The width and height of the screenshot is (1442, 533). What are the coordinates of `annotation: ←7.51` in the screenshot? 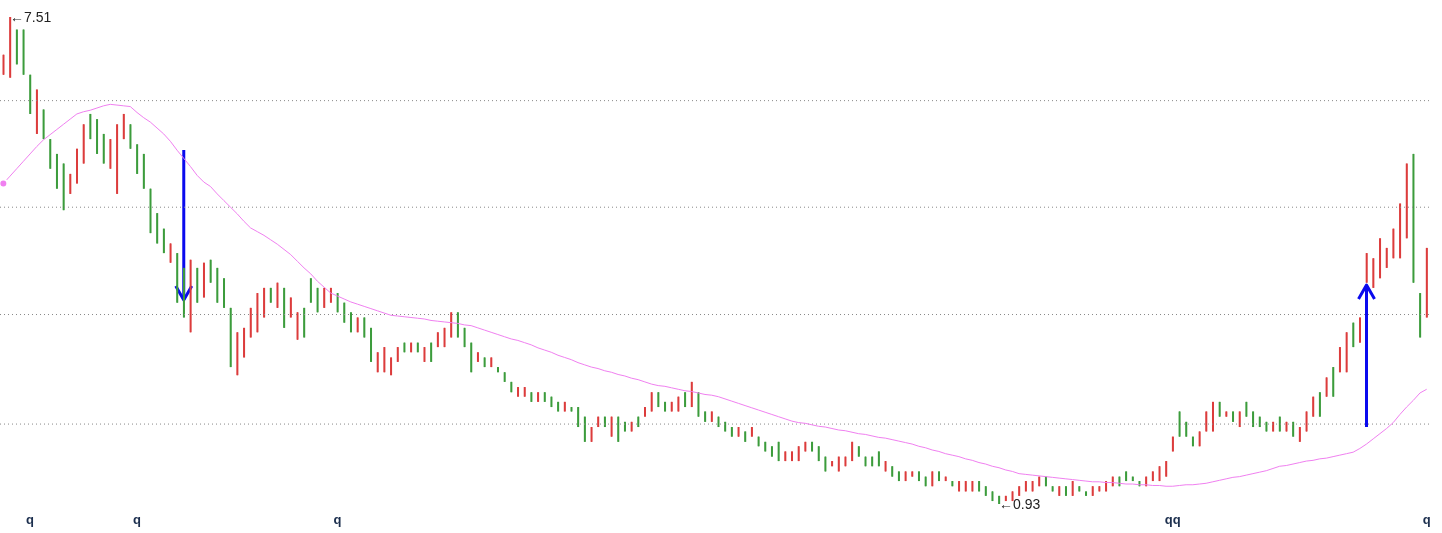 It's located at (31, 17).